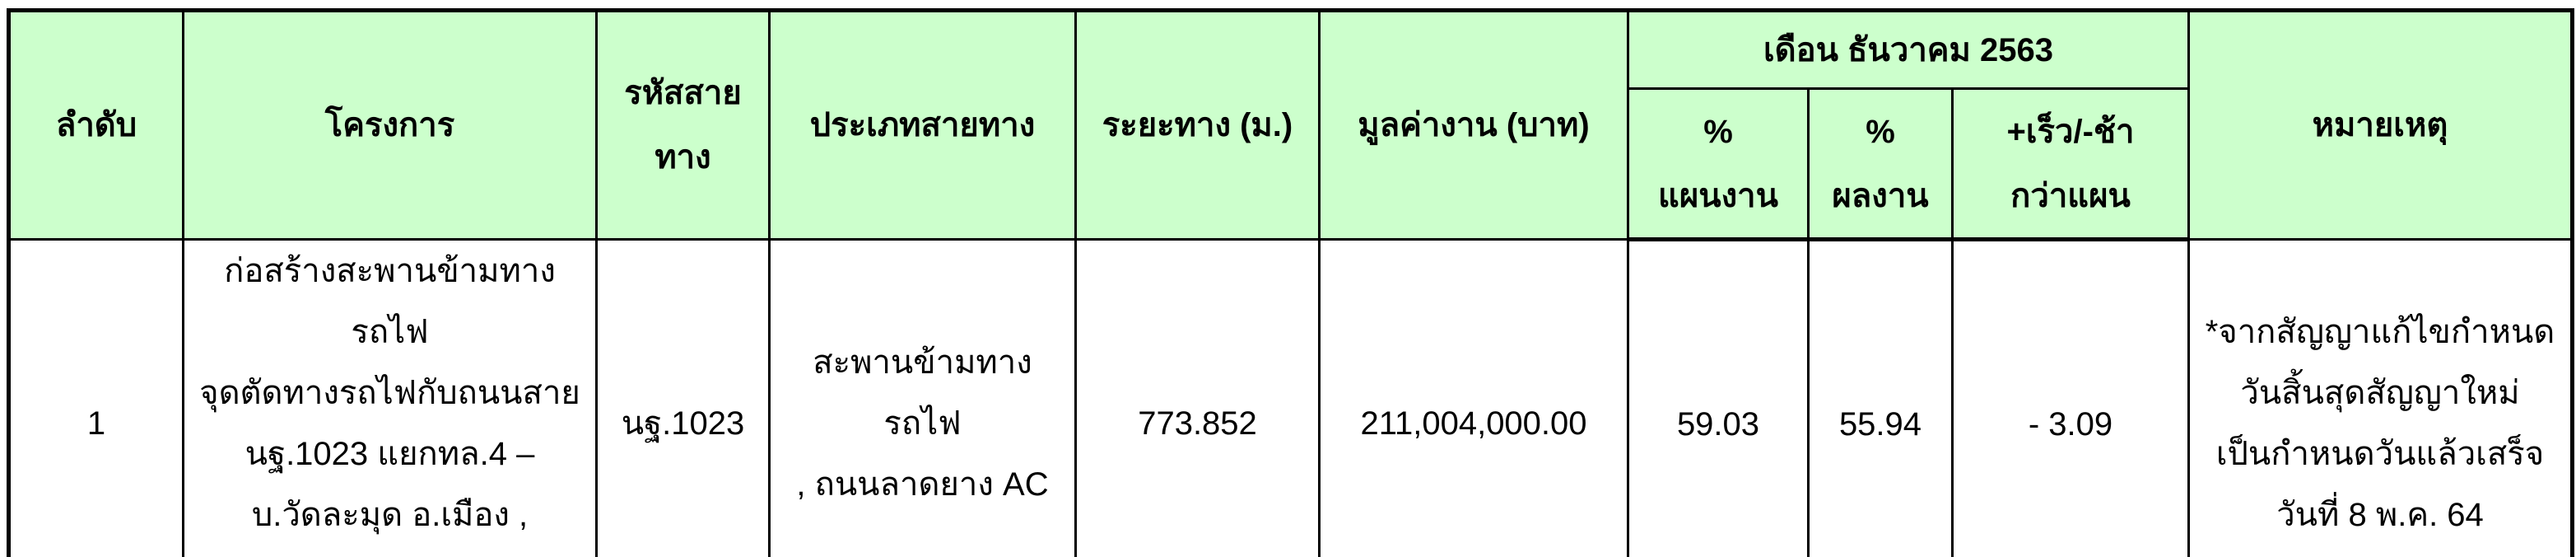 The image size is (2576, 557). What do you see at coordinates (2070, 397) in the screenshot?
I see `cell-diff-vs-plan: - 3.09` at bounding box center [2070, 397].